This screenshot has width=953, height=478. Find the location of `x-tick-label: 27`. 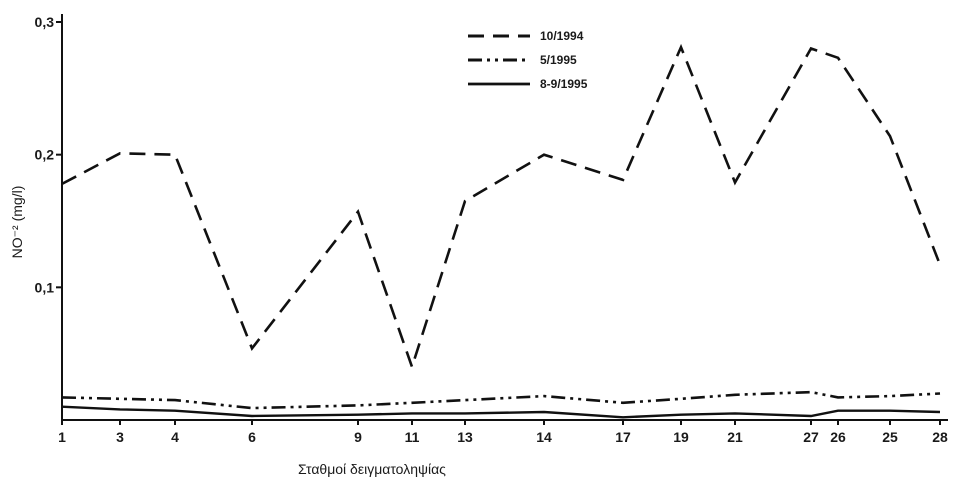

x-tick-label: 27 is located at coordinates (811, 437).